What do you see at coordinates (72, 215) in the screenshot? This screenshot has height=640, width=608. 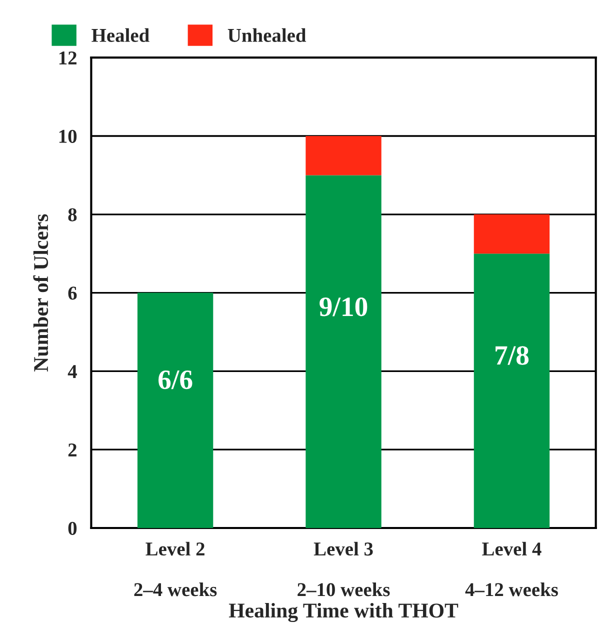 I see `y-tick-label: 8` at bounding box center [72, 215].